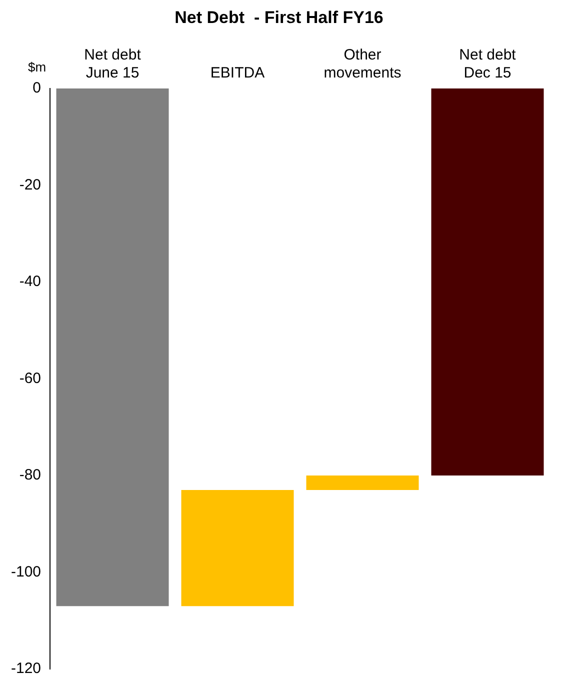  I want to click on y-tick-label: -40, so click(30, 281).